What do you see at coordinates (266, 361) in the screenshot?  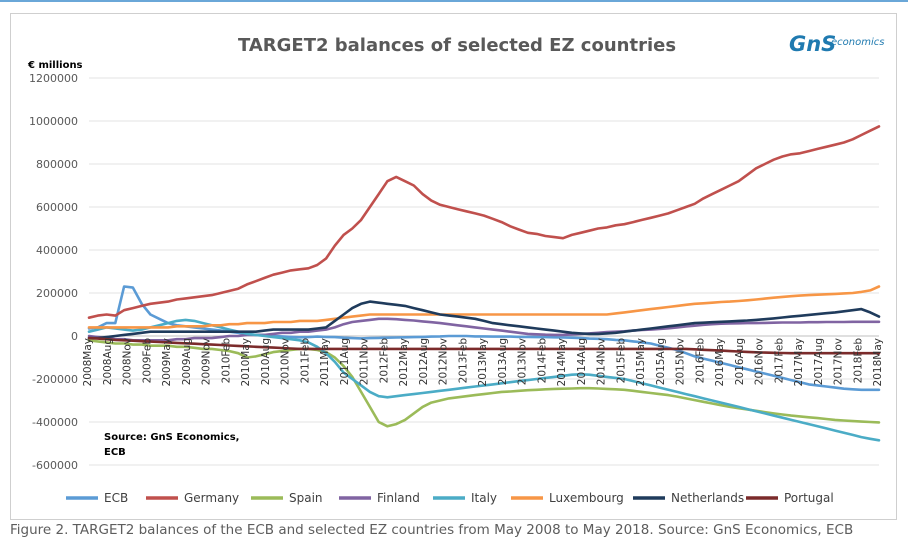 I see `x-tick-label: 2010Aug` at bounding box center [266, 361].